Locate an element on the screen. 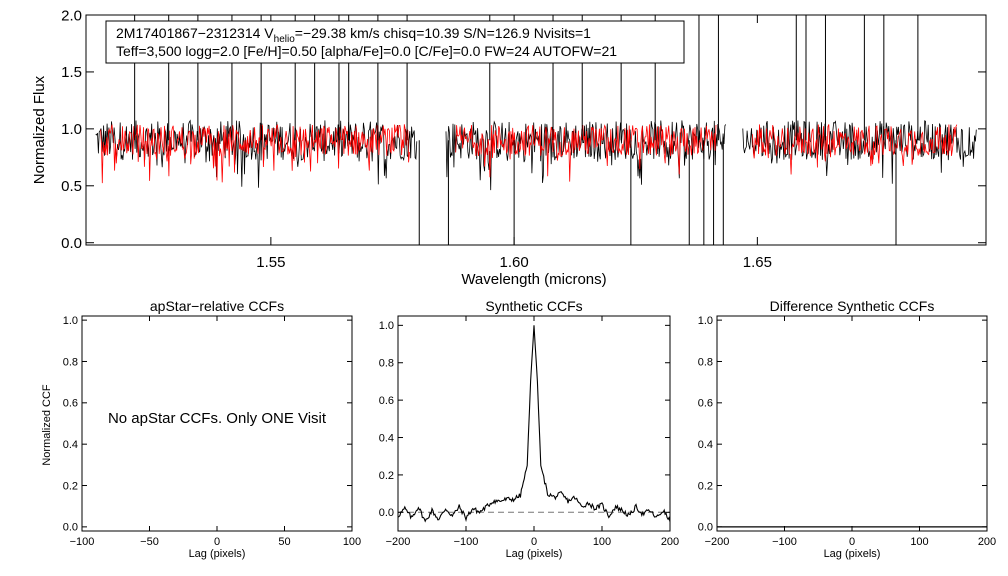 The width and height of the screenshot is (1008, 576). difference-axes-box is located at coordinates (852, 423).